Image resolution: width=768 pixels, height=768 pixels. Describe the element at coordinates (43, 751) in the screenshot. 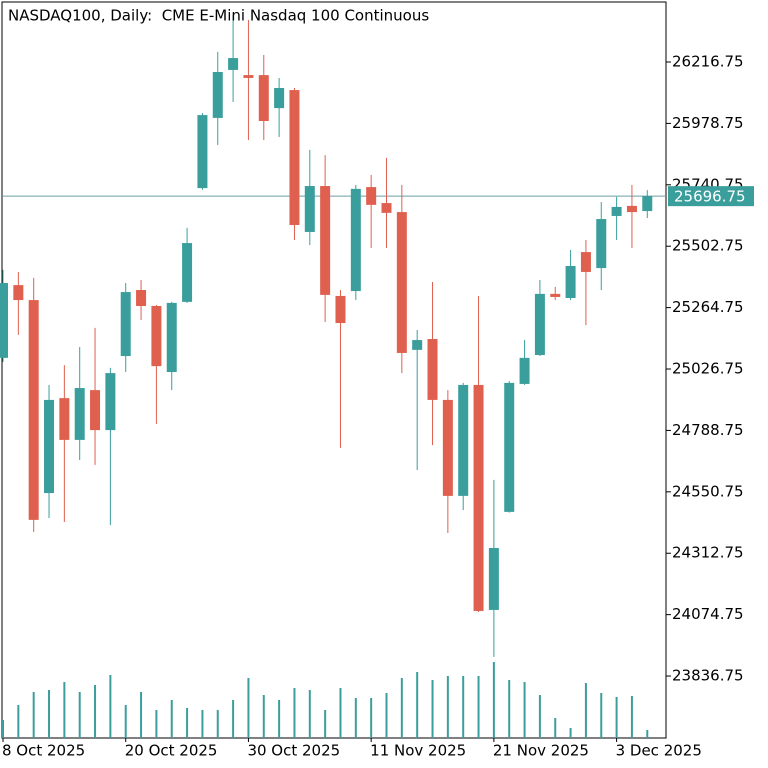

I see `x-tick-label: 8 Oct 2025` at that location.